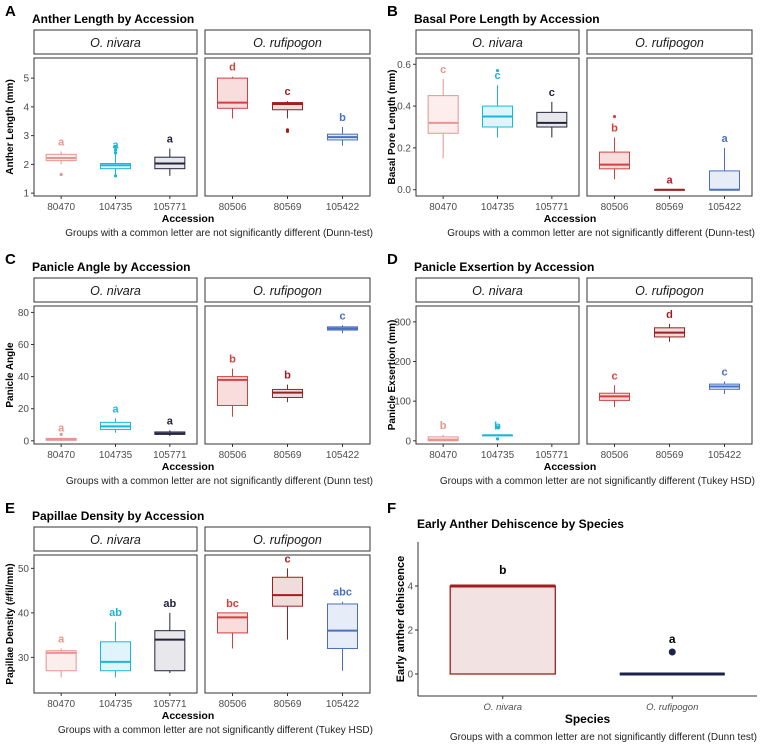 Image resolution: width=760 pixels, height=748 pixels. Describe the element at coordinates (232, 604) in the screenshot. I see `significance-letter: bc` at that location.